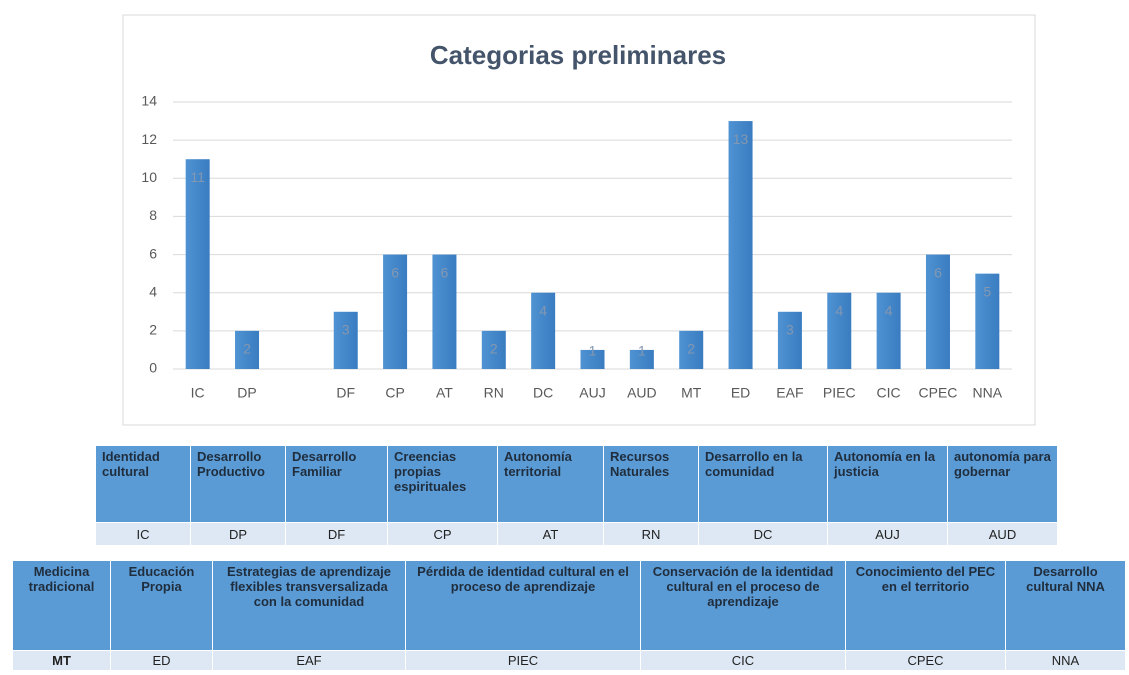 This screenshot has width=1129, height=675. Describe the element at coordinates (61, 605) in the screenshot. I see `header-cell: Medicina tradicional` at that location.